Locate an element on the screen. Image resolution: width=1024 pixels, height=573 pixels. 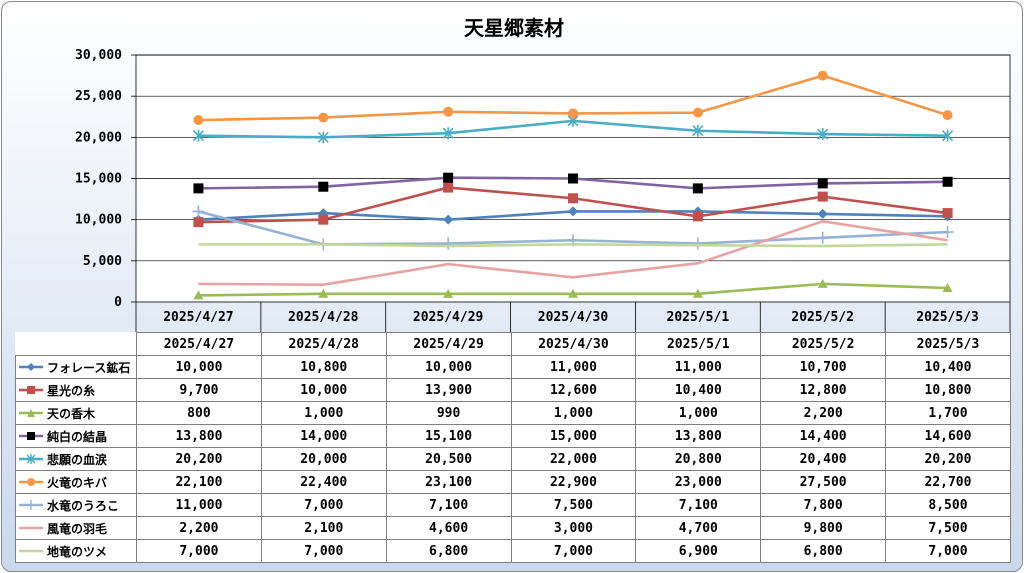
table-cell: 7,800 is located at coordinates (823, 505).